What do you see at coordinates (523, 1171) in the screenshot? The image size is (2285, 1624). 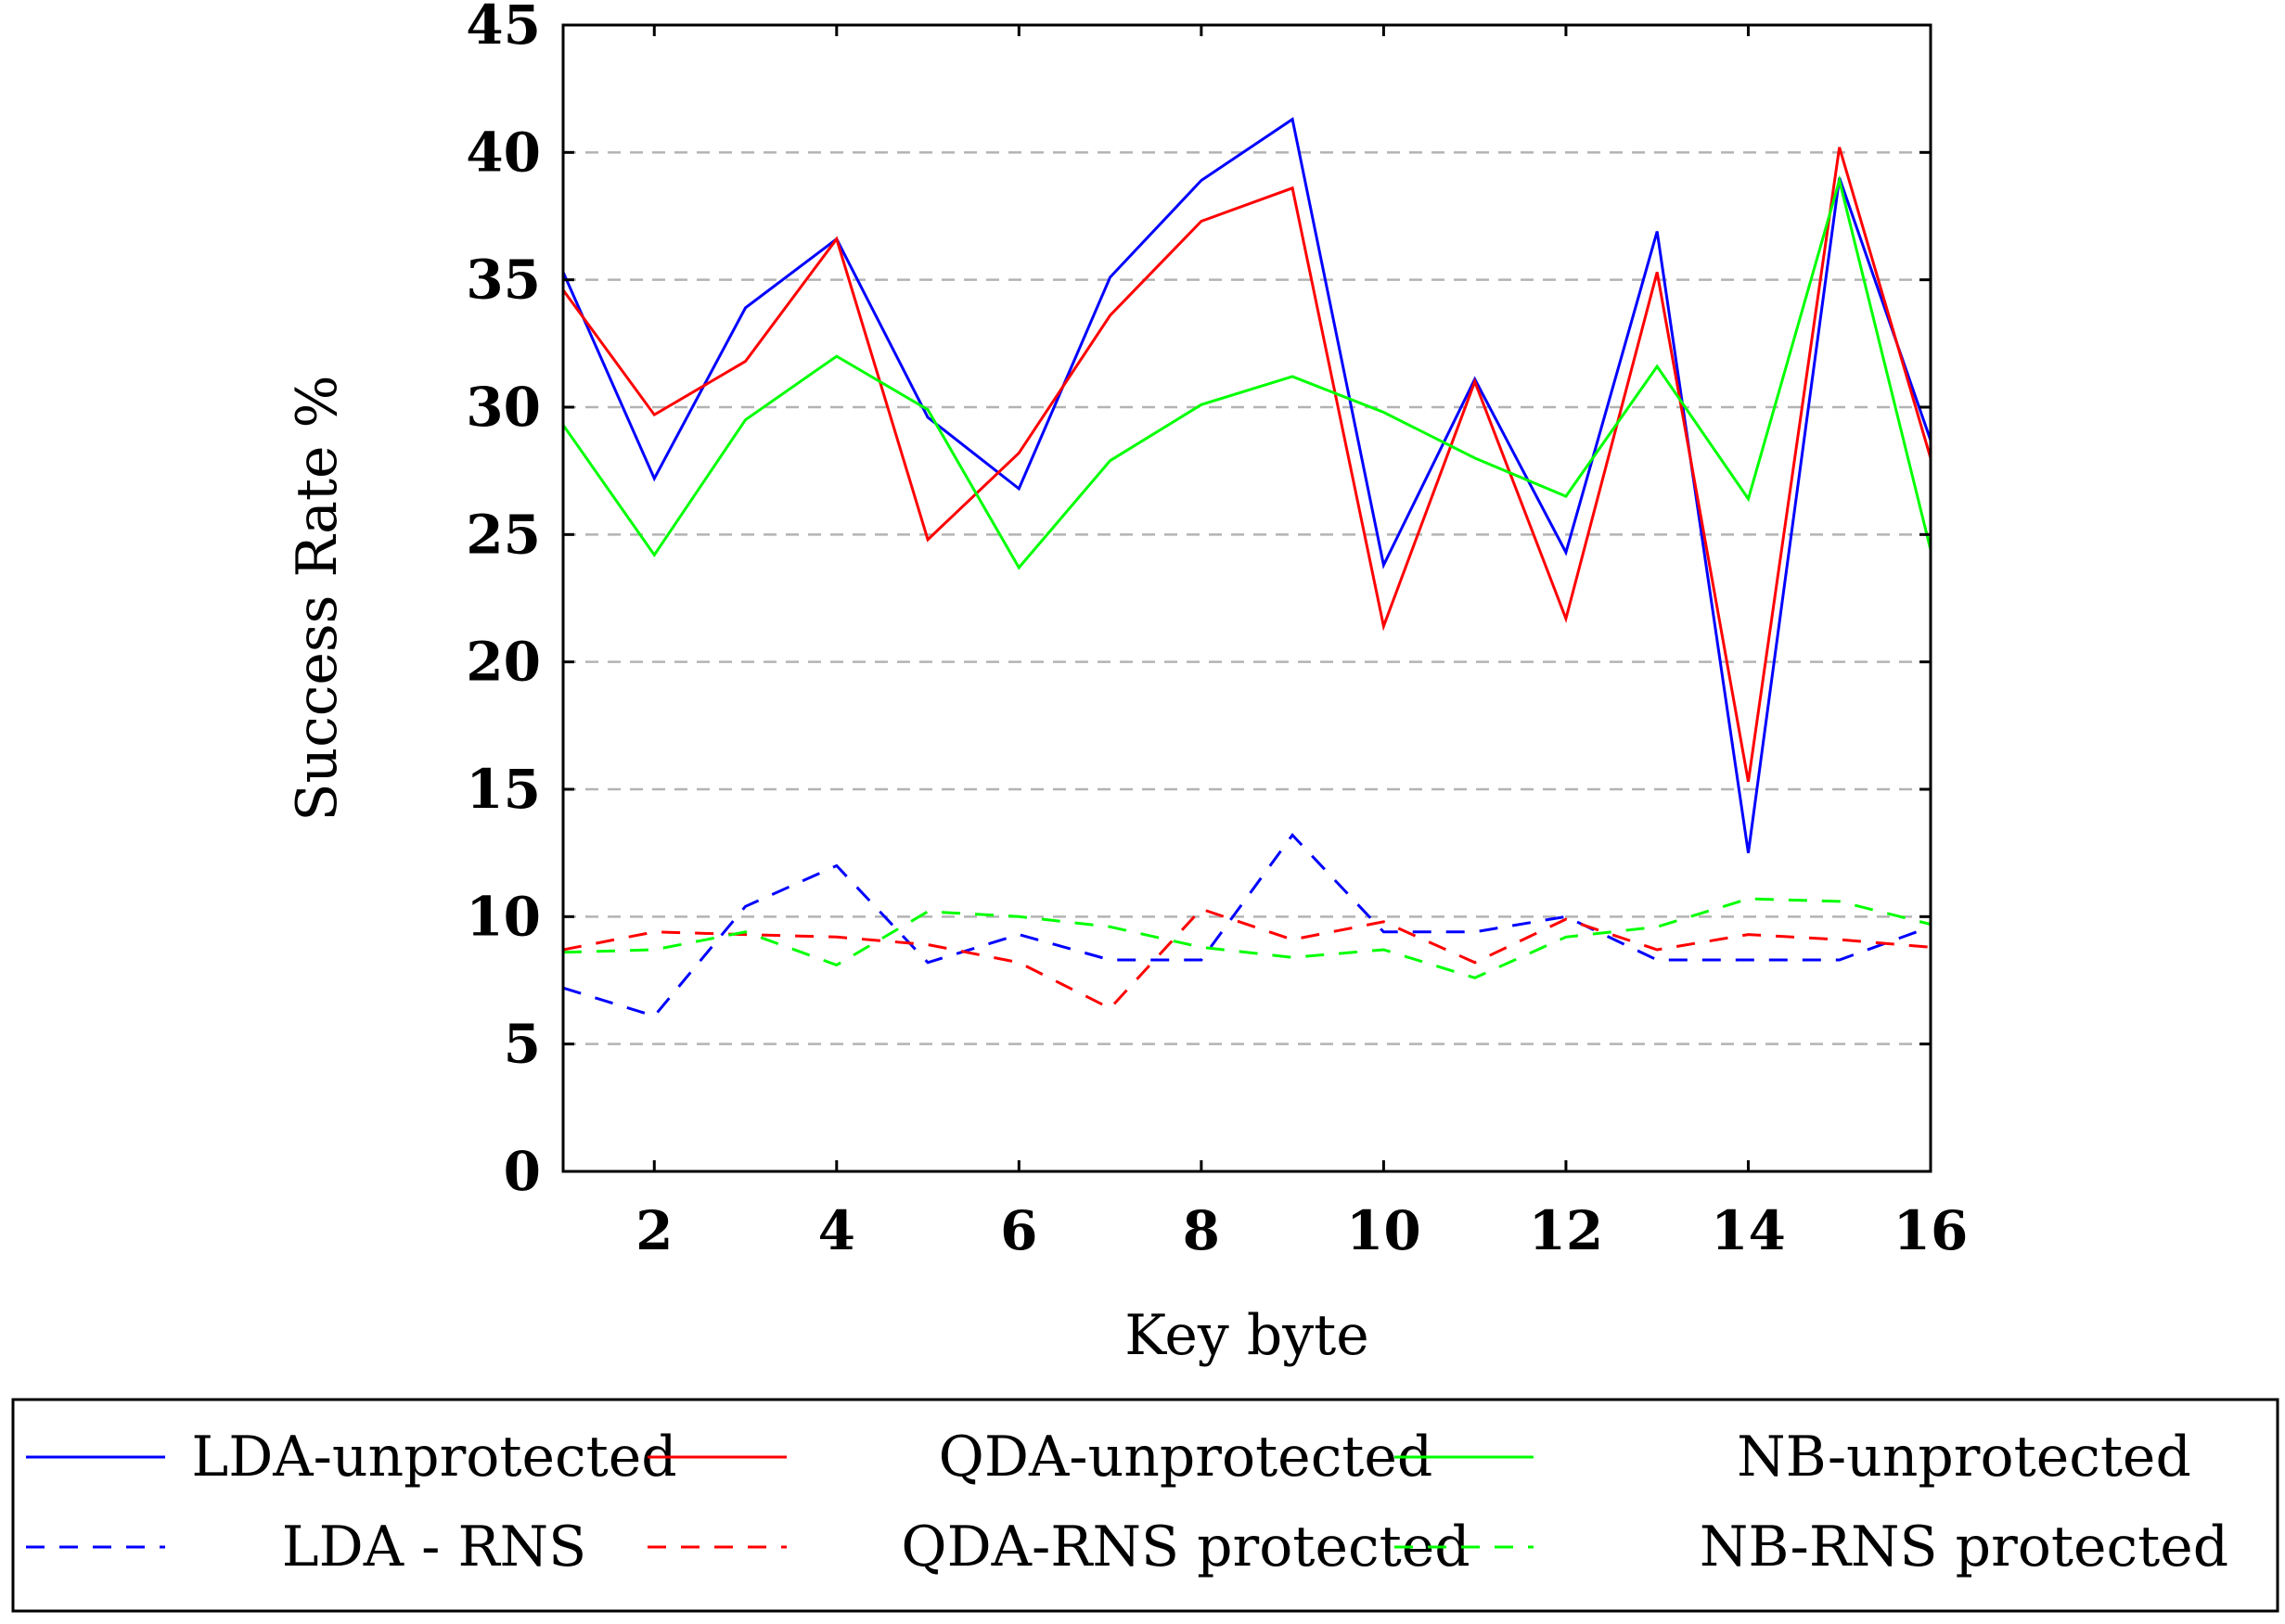 I see `y-tick-label: 0` at bounding box center [523, 1171].